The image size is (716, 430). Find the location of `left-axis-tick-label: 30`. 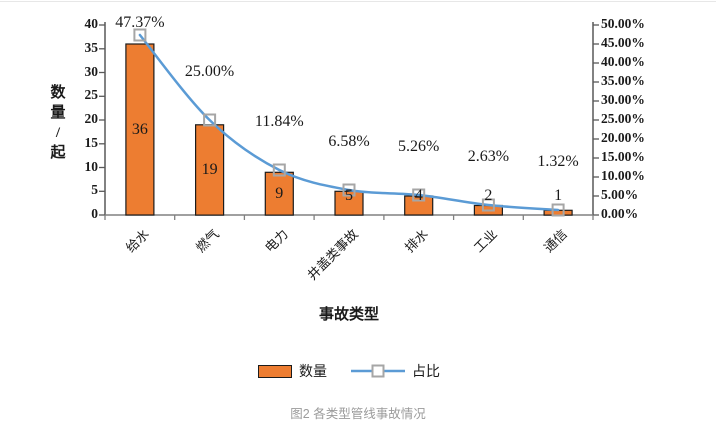

left-axis-tick-label: 30 is located at coordinates (91, 71).